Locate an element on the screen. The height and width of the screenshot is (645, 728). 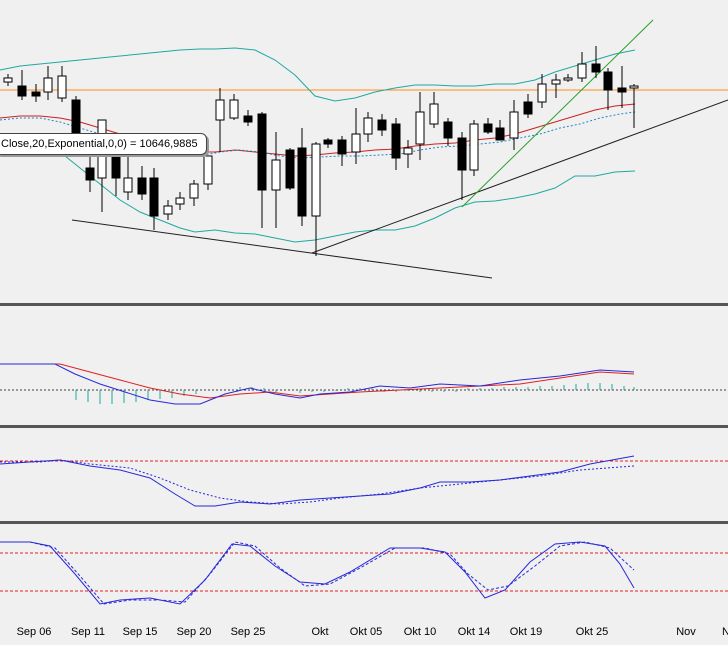
stochastic-panel is located at coordinates (364, 573).